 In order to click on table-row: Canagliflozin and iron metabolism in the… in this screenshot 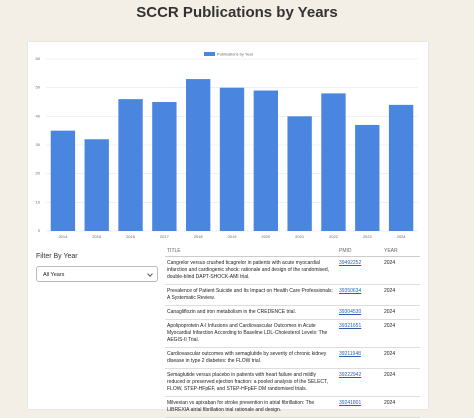, I will do `click(292, 312)`.